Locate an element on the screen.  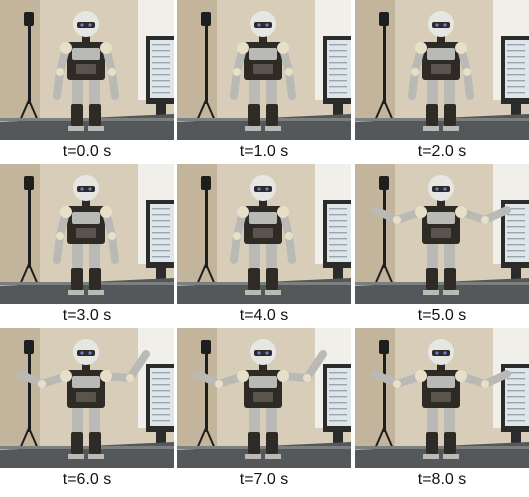
frame-cell: t=7.0 s is located at coordinates (264, 410).